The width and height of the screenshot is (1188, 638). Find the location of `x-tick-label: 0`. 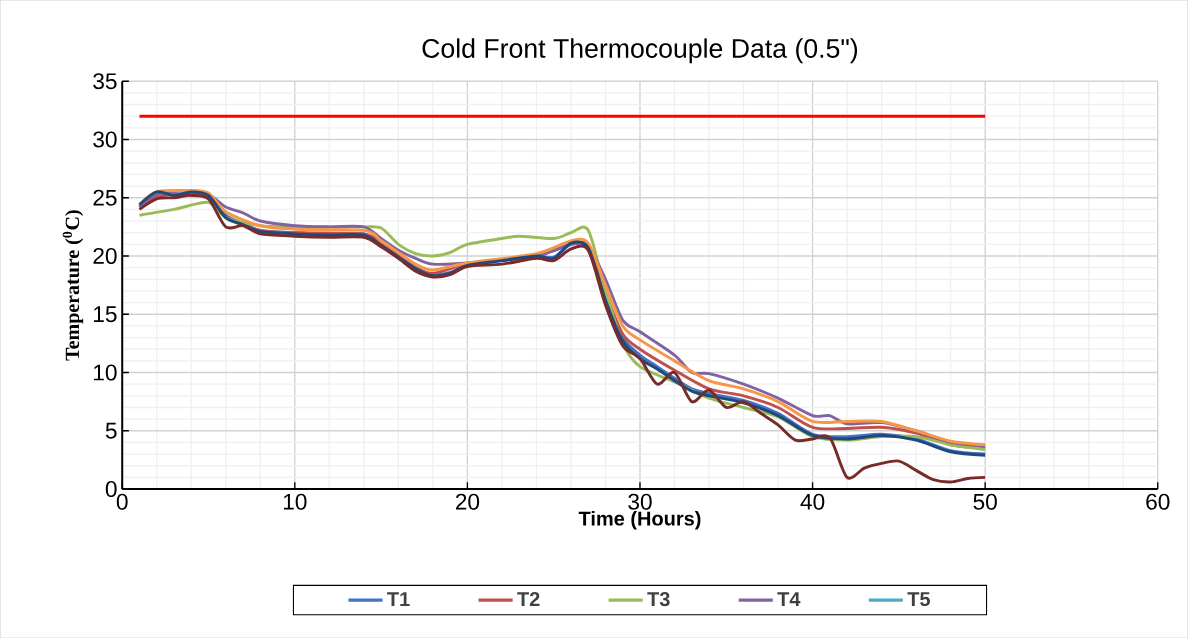

x-tick-label: 0 is located at coordinates (122, 501).